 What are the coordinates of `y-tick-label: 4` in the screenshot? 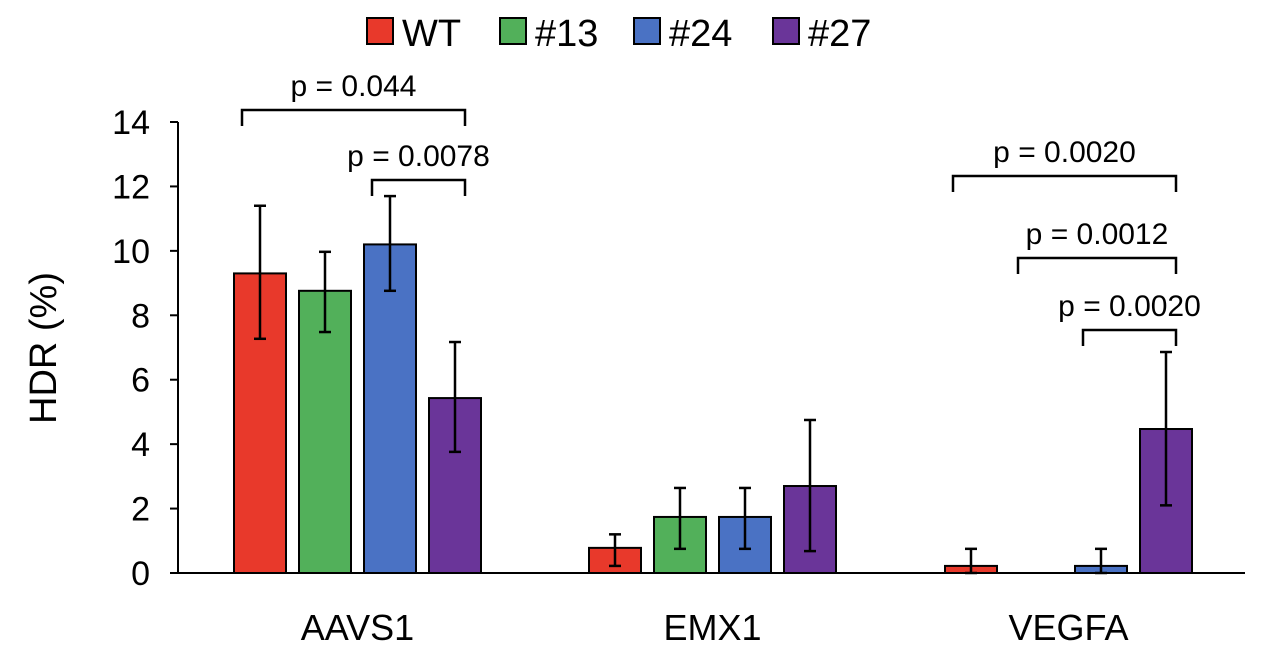 It's located at (140, 445).